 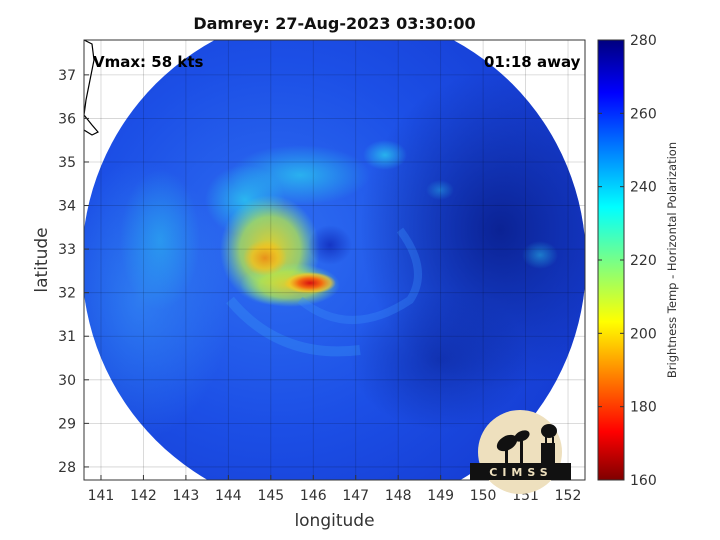 What do you see at coordinates (520, 452) in the screenshot?
I see `cimss-logo: CIMSS` at bounding box center [520, 452].